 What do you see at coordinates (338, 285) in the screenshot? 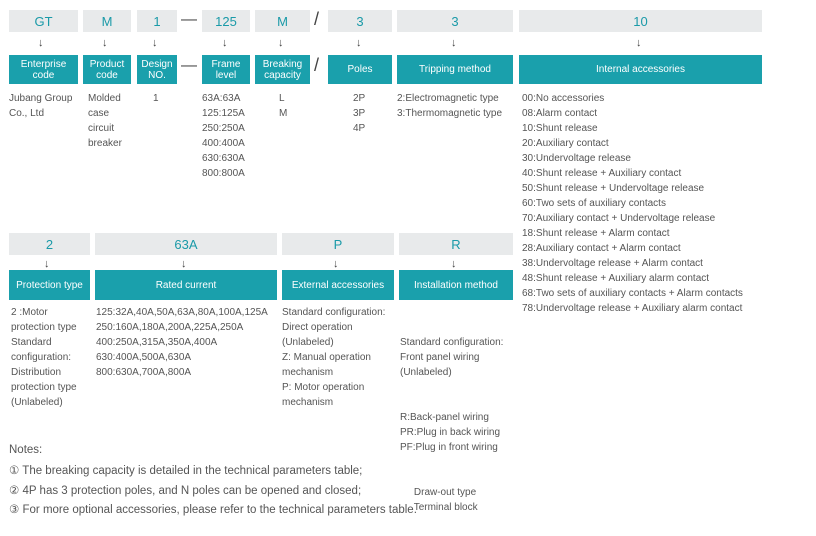
I see `header-external-accessories: External accessories` at bounding box center [338, 285].